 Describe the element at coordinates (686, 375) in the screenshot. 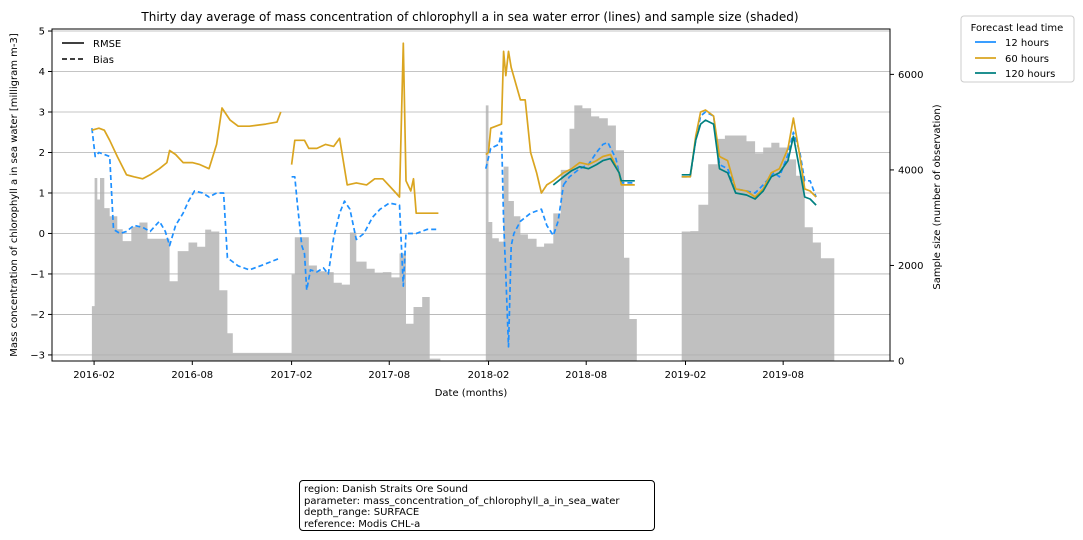

I see `x-tick-label: 2019-02` at that location.